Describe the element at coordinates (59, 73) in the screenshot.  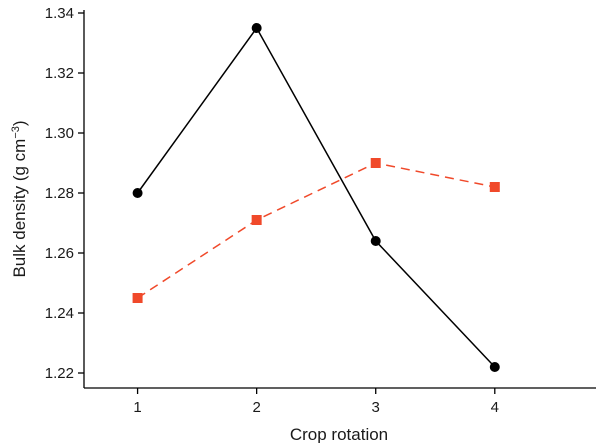
I see `y-tick-label: 1.32` at that location.